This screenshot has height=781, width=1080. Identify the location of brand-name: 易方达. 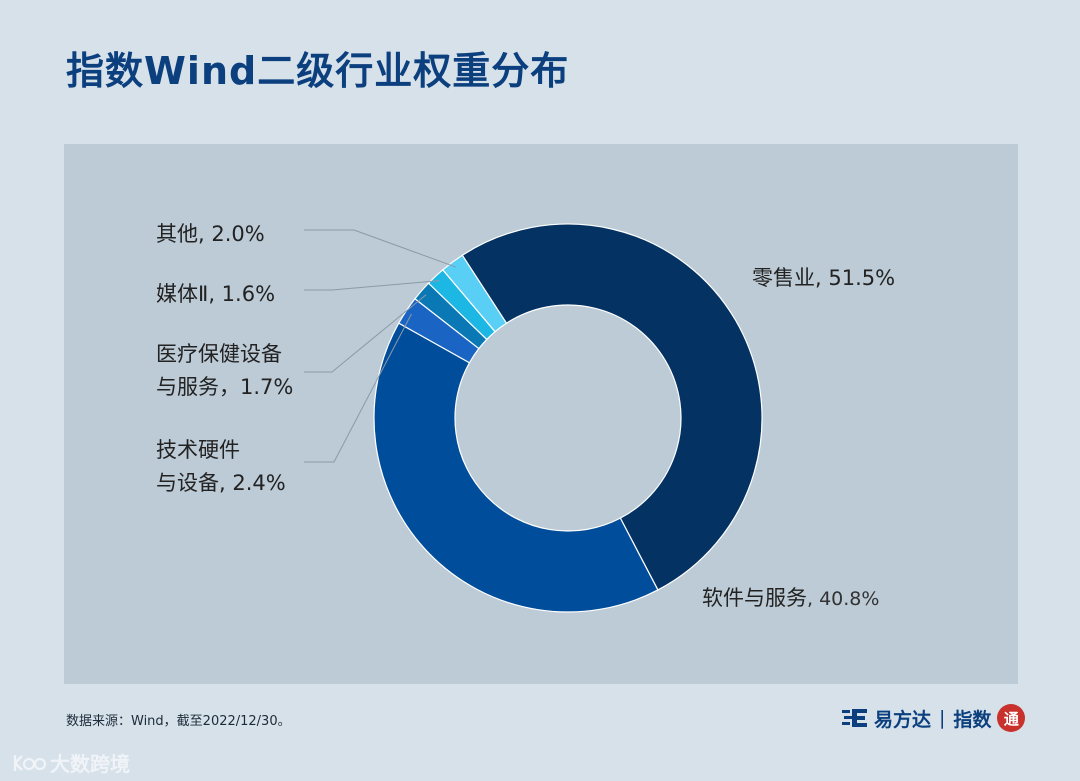
(903, 719).